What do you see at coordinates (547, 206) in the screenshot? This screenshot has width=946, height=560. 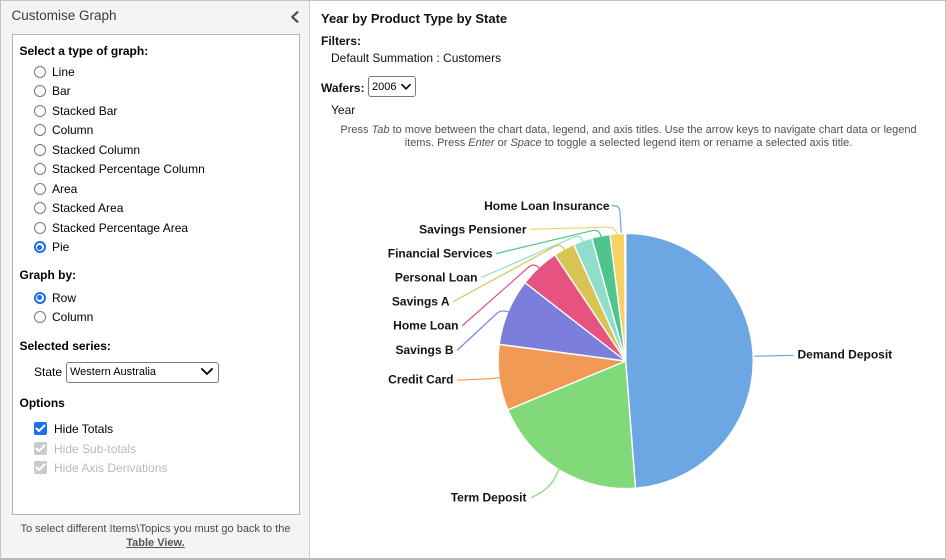 I see `svg-text: Home Loan Insurance` at bounding box center [547, 206].